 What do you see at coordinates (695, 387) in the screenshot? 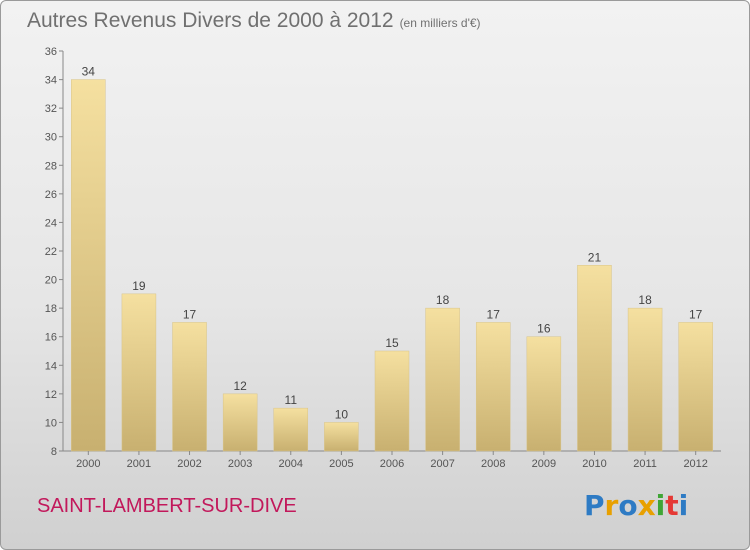
I see `bar-2012` at bounding box center [695, 387].